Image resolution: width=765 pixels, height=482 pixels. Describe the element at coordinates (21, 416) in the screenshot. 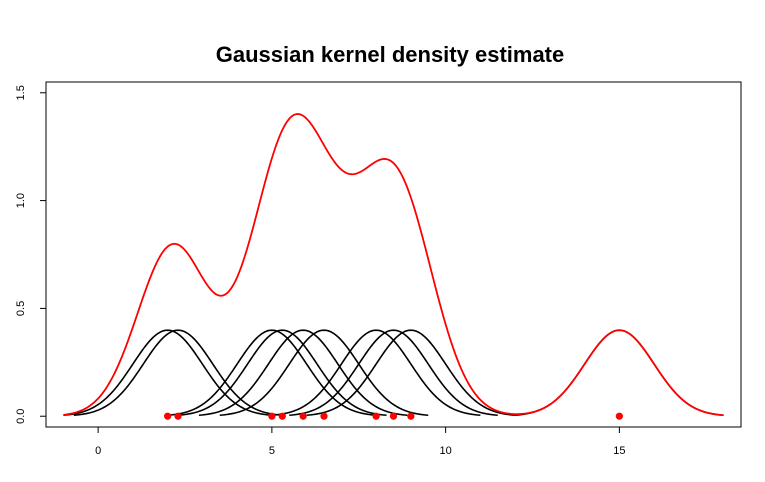

I see `y-tick-label: 0.0` at that location.